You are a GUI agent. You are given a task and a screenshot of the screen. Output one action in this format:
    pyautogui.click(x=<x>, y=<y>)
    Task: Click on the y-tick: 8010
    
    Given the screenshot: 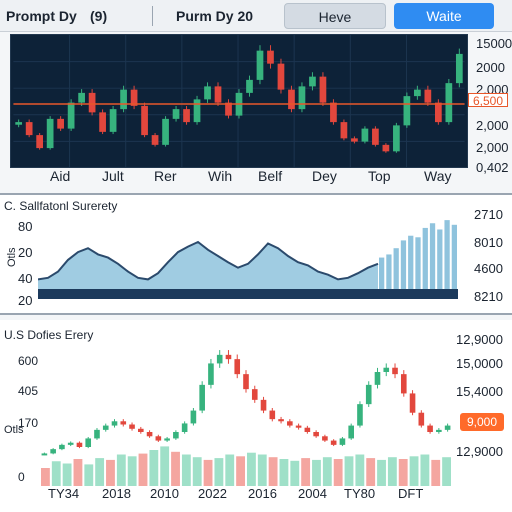 What is the action you would take?
    pyautogui.click(x=488, y=242)
    